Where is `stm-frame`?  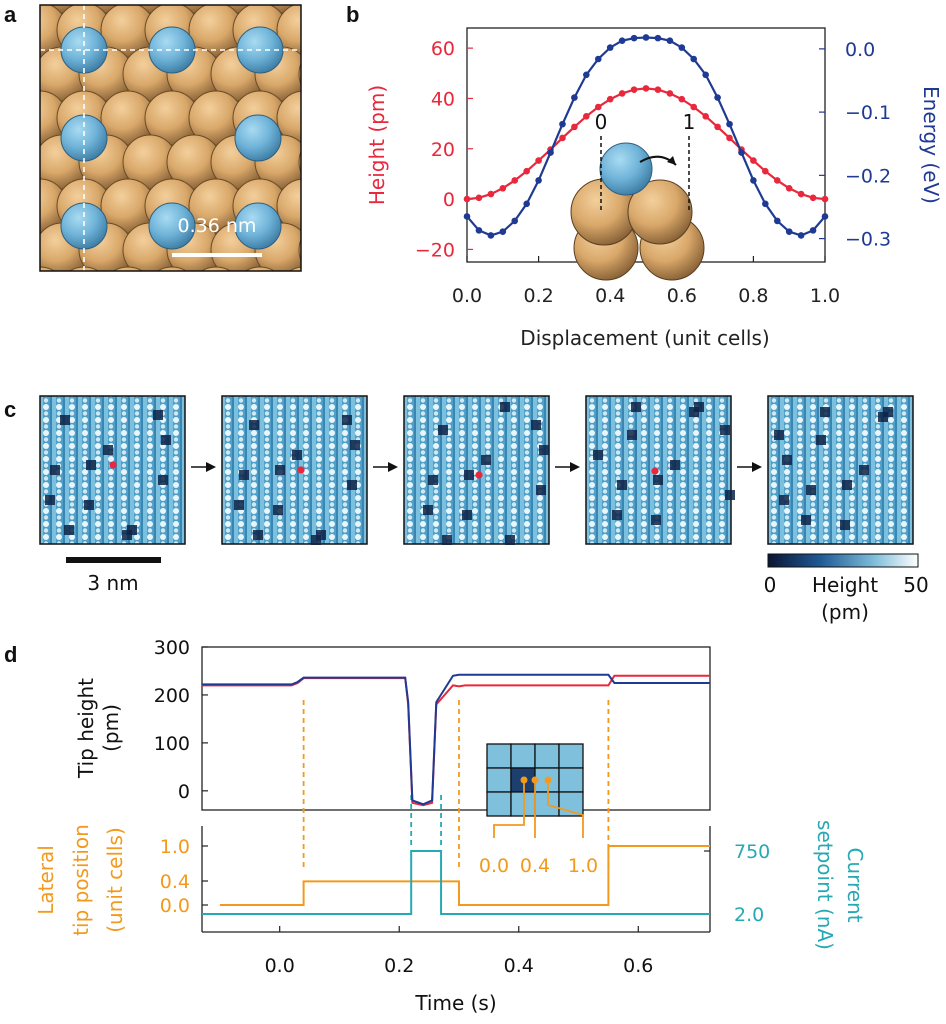
stm-frame is located at coordinates (658, 470).